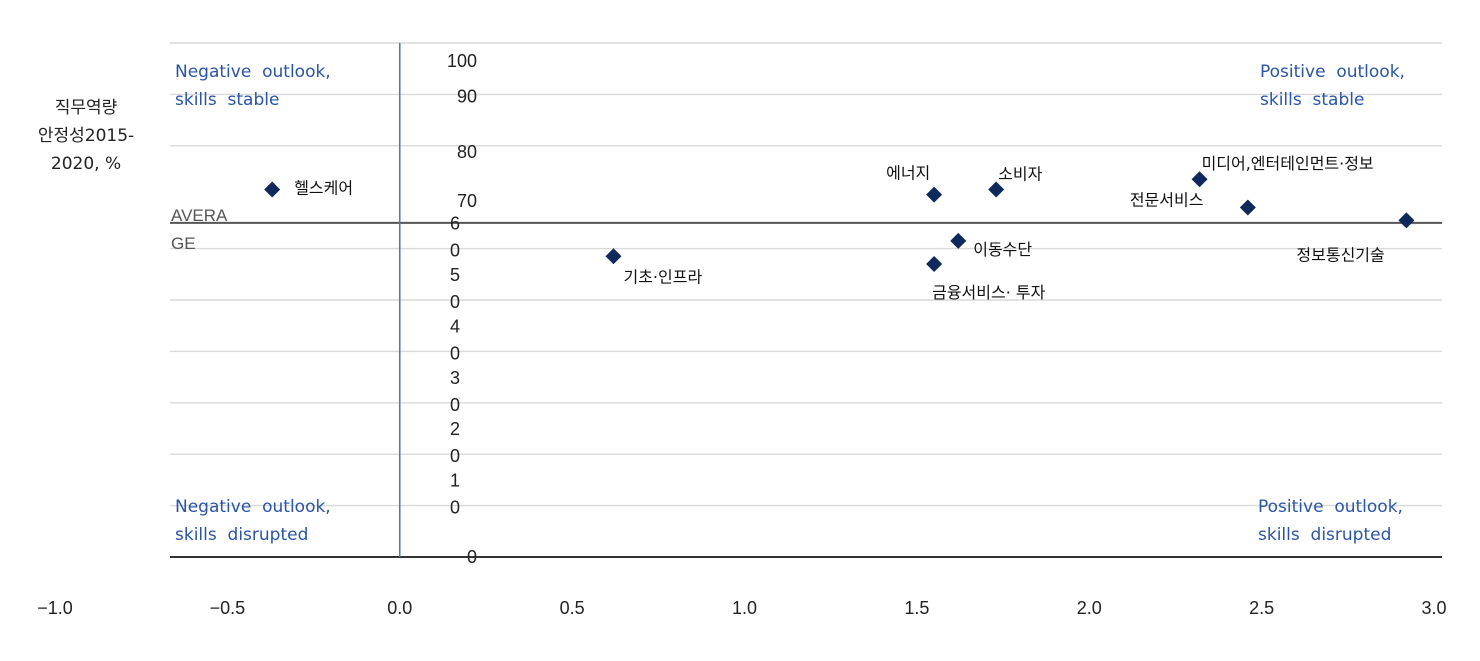 The image size is (1480, 661). I want to click on data-point-label: 정보통신기술, so click(1340, 254).